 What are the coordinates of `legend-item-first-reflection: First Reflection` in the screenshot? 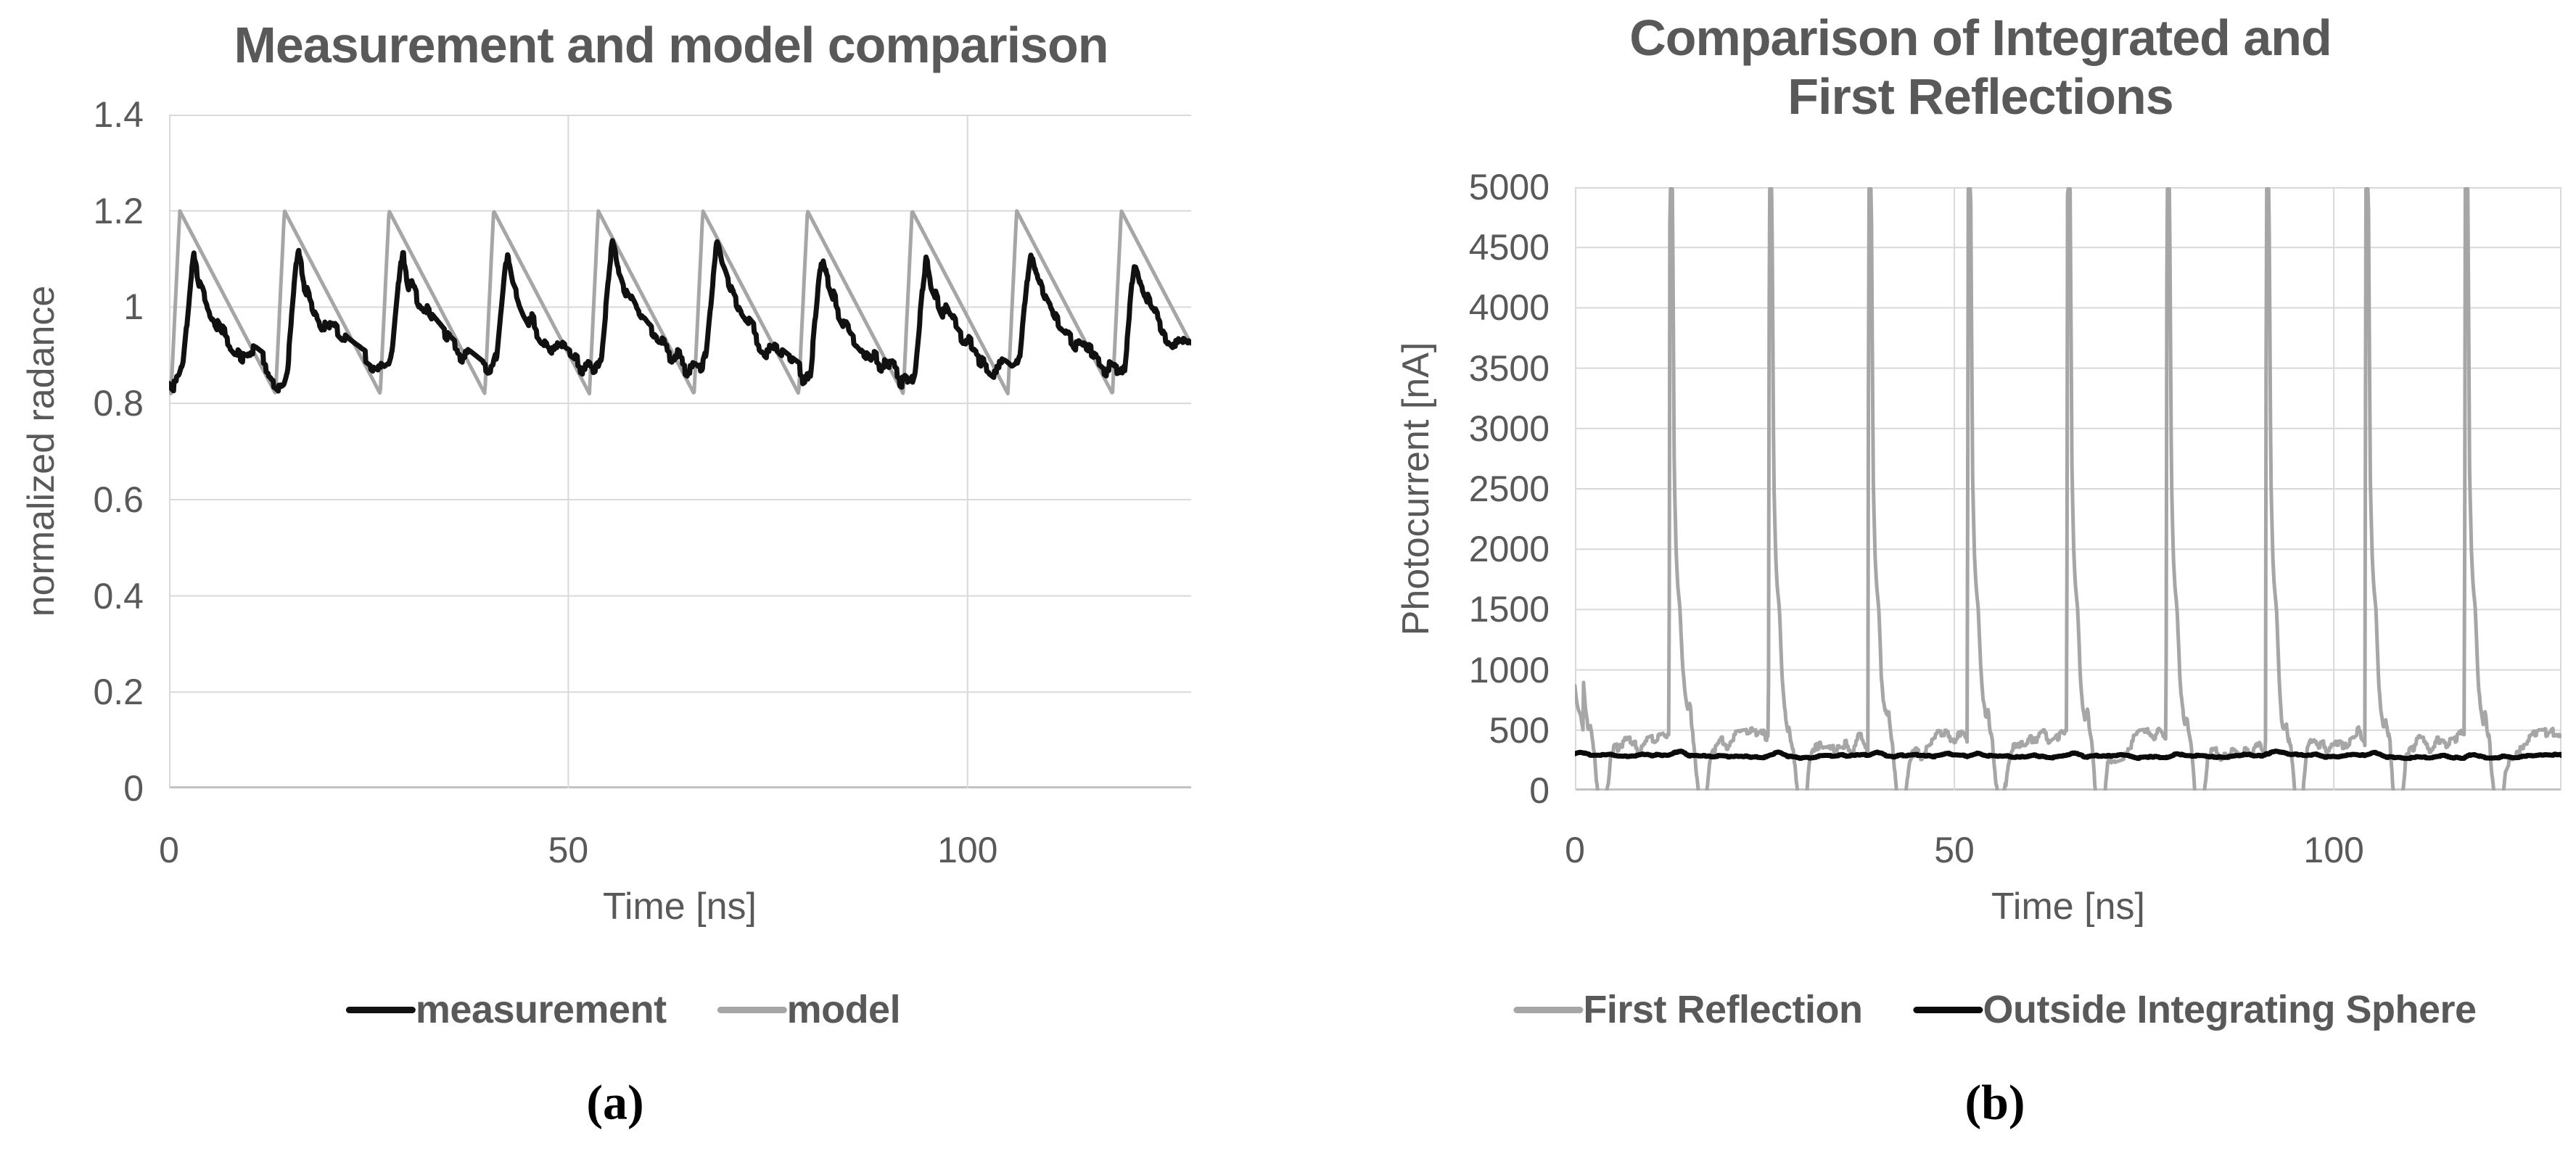 It's located at (1688, 1009).